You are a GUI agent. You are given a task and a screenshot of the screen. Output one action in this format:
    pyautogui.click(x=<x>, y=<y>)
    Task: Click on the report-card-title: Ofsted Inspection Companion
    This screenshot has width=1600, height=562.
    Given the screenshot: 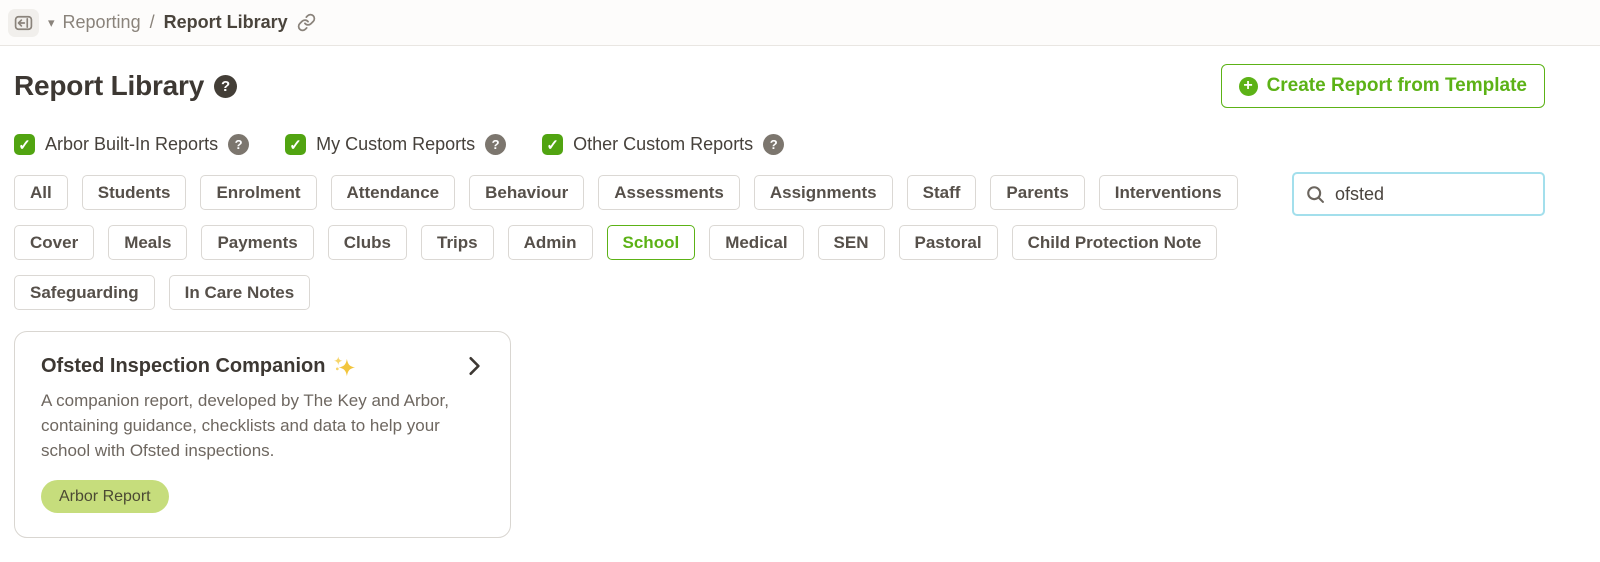 What is the action you would take?
    pyautogui.click(x=183, y=366)
    